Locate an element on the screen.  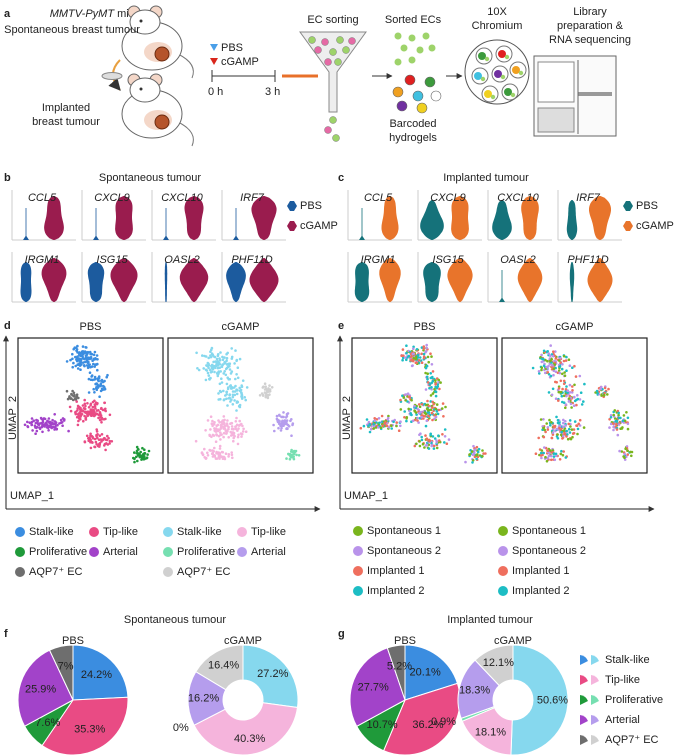
umap-title: PBS is located at coordinates (90, 327).